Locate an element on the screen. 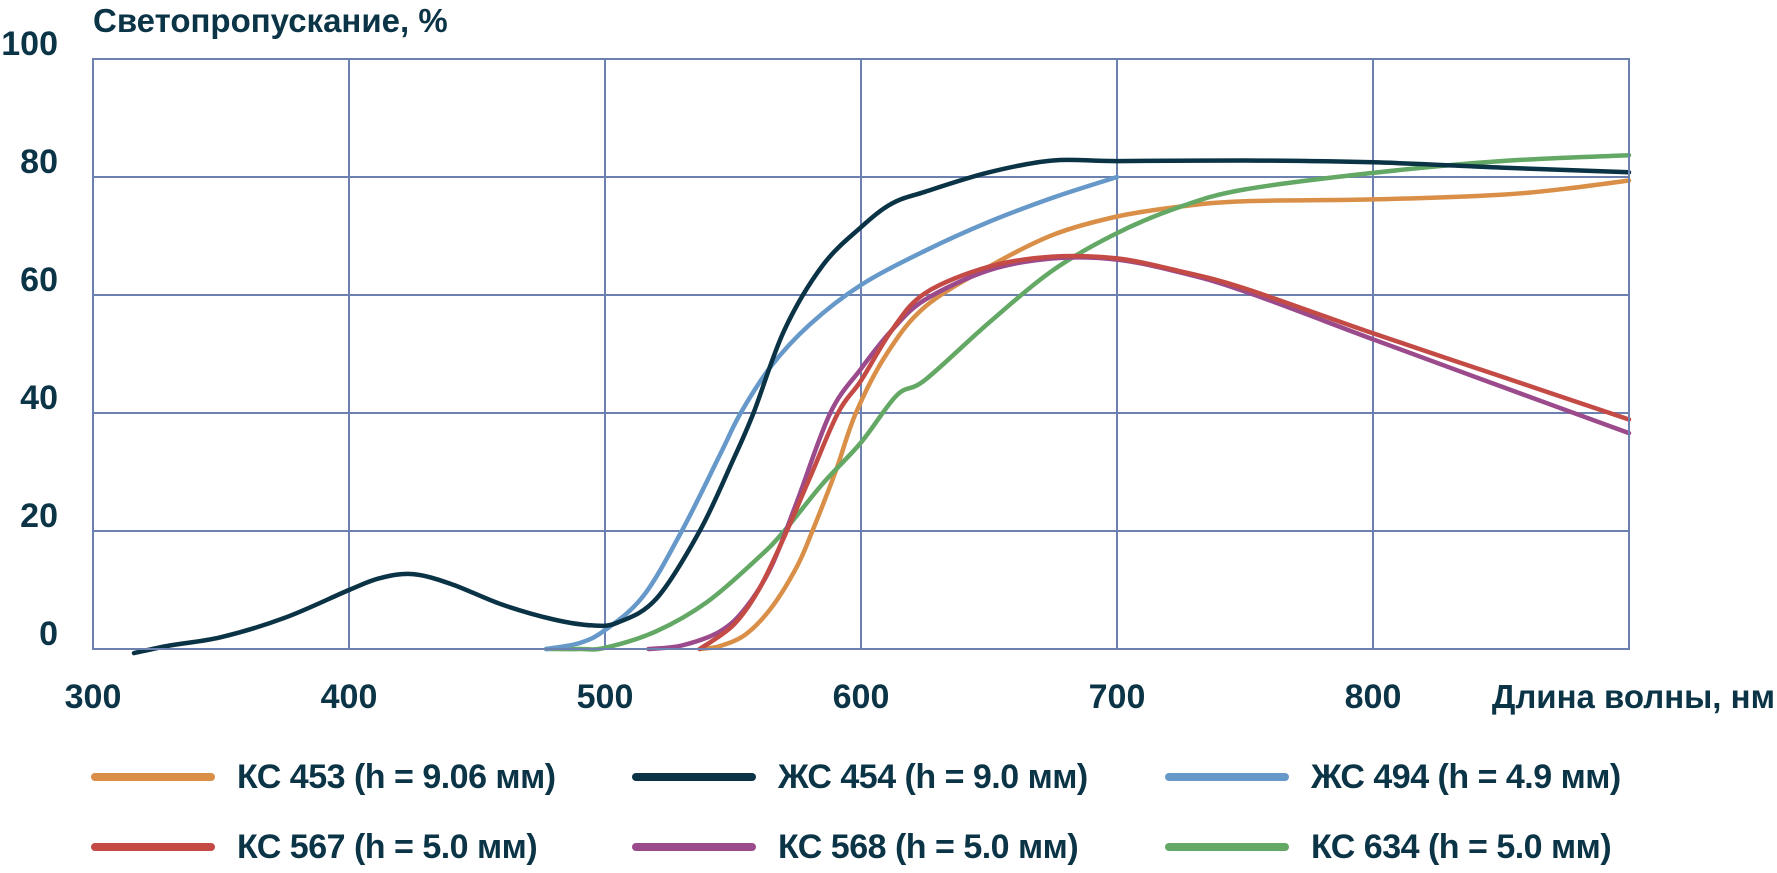  y-tick-labels: 0 20 40 60 80 100 is located at coordinates (29, 339).